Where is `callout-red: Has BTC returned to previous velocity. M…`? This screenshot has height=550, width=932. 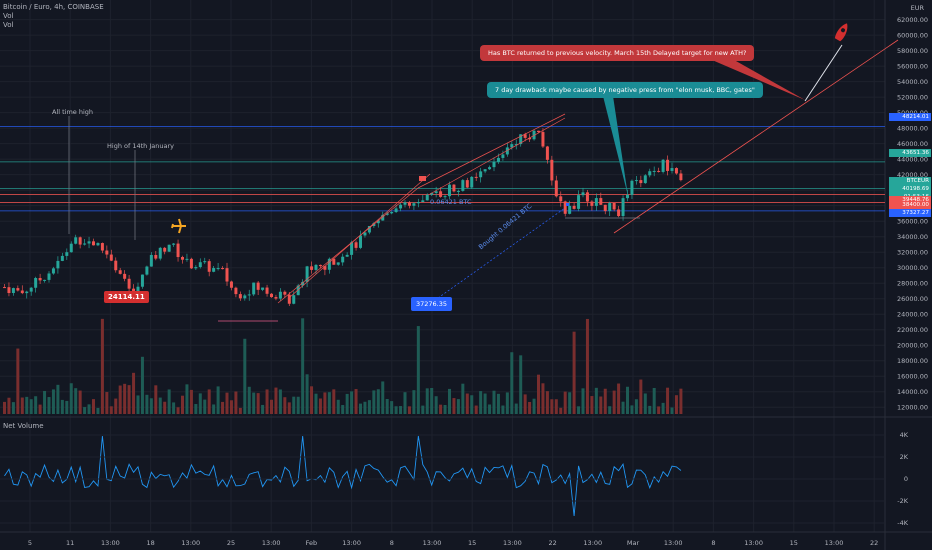
callout-red: Has BTC returned to previous velocity. M… is located at coordinates (617, 53).